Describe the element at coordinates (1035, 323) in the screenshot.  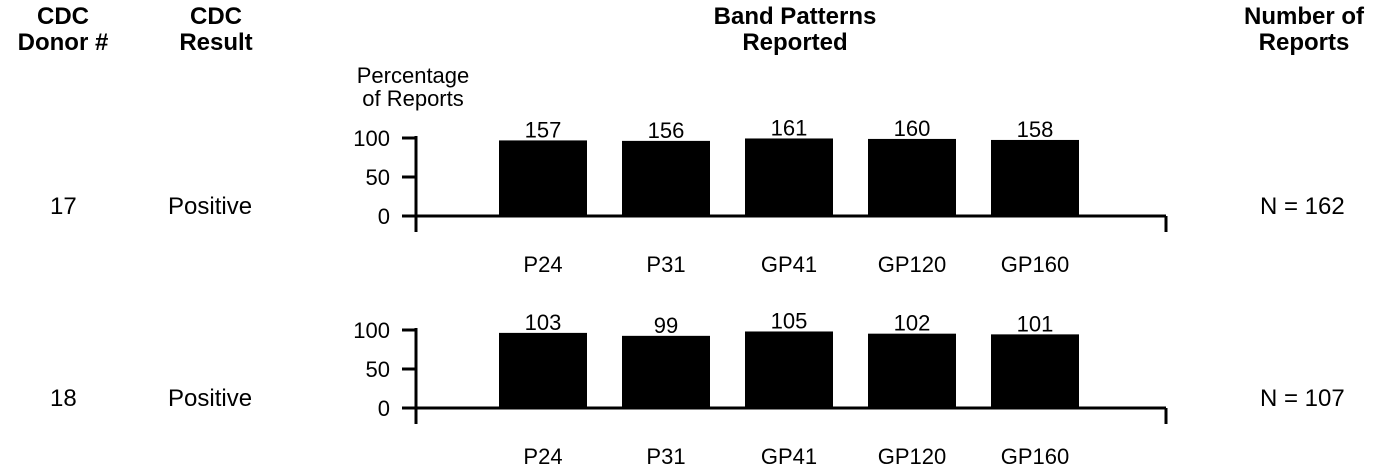
I see `bar-count-label: 101` at that location.